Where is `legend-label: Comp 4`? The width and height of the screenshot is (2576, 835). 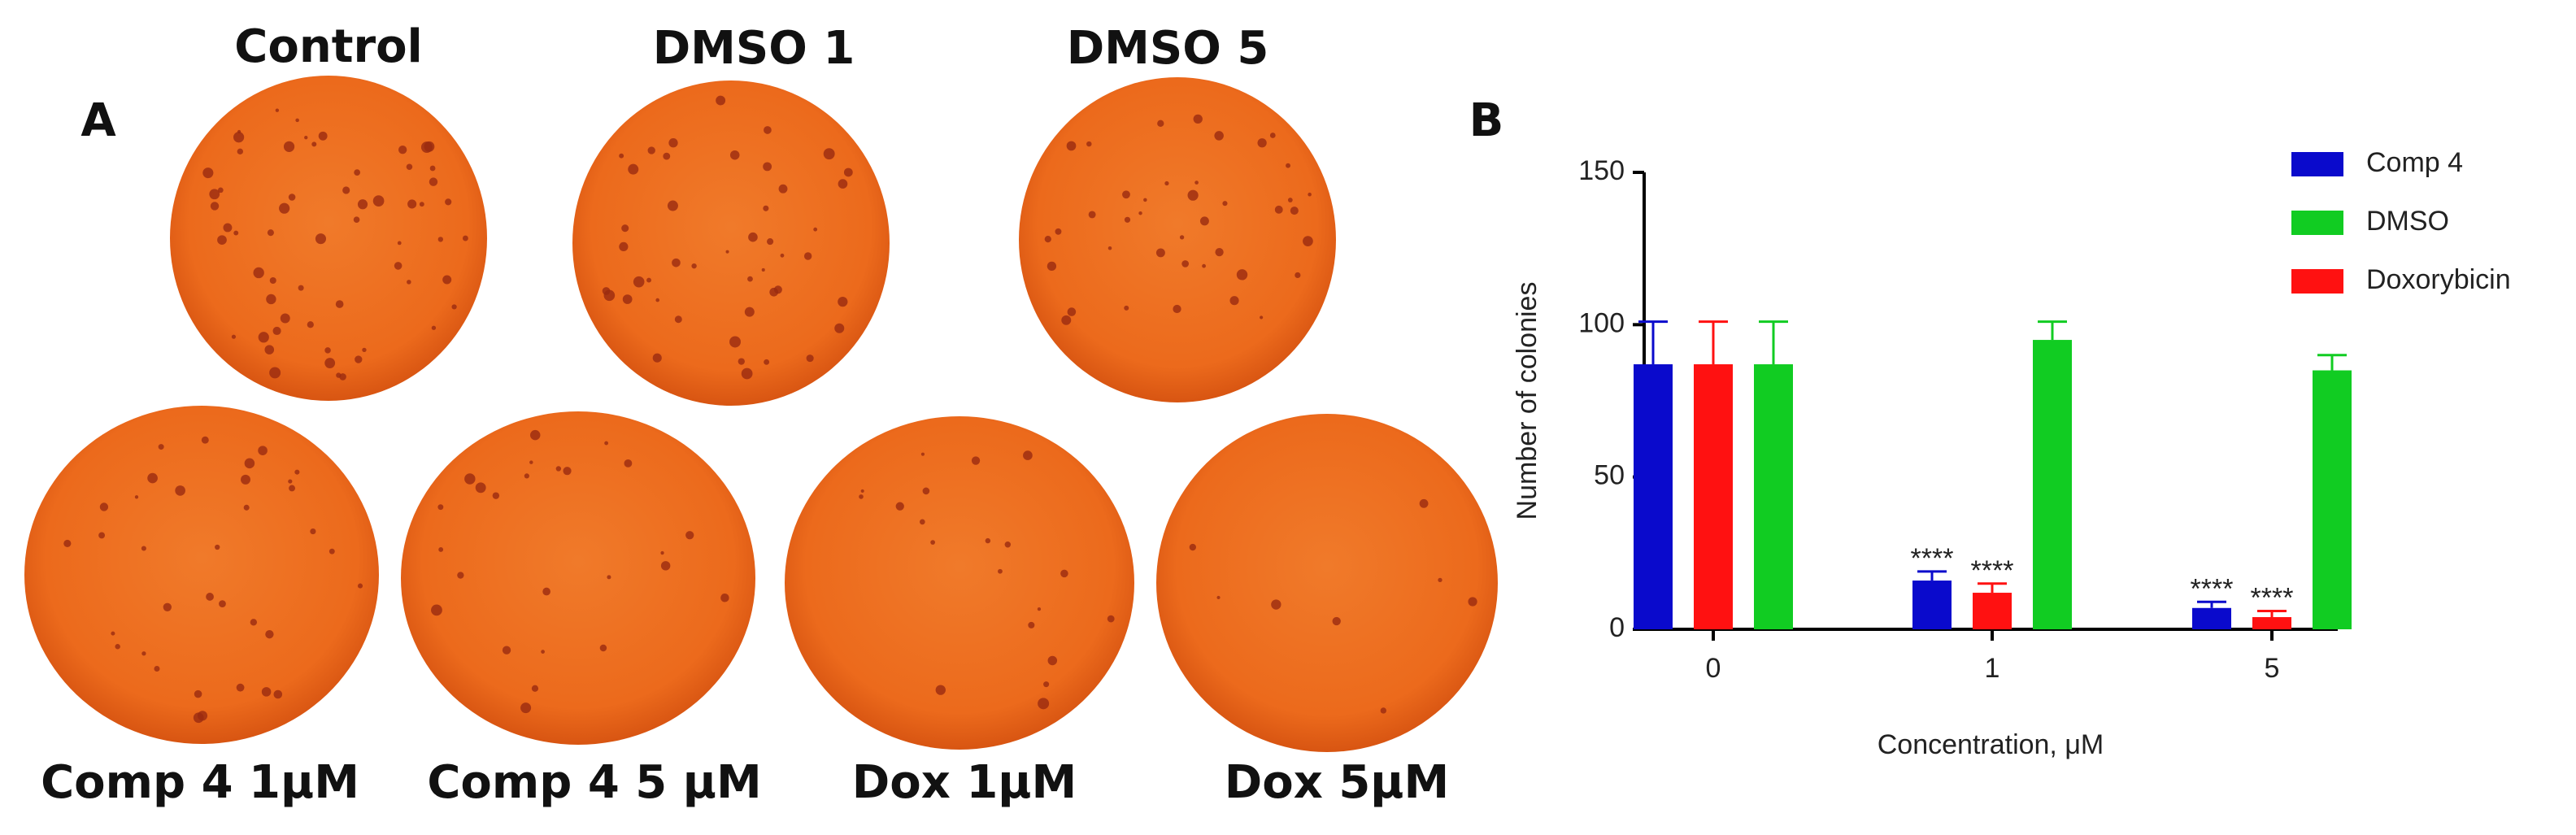 legend-label: Comp 4 is located at coordinates (2414, 162).